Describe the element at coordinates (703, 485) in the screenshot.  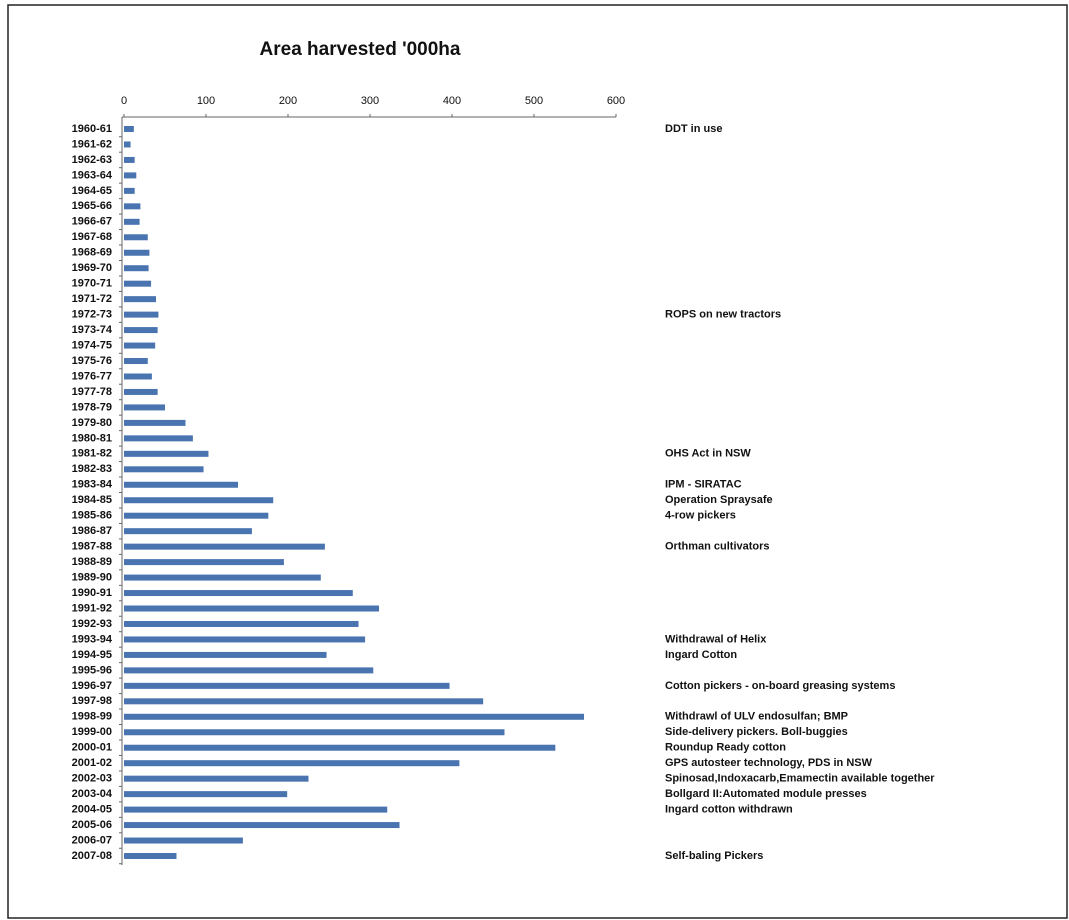
I see `annotation: IPM - SIRATAC` at that location.